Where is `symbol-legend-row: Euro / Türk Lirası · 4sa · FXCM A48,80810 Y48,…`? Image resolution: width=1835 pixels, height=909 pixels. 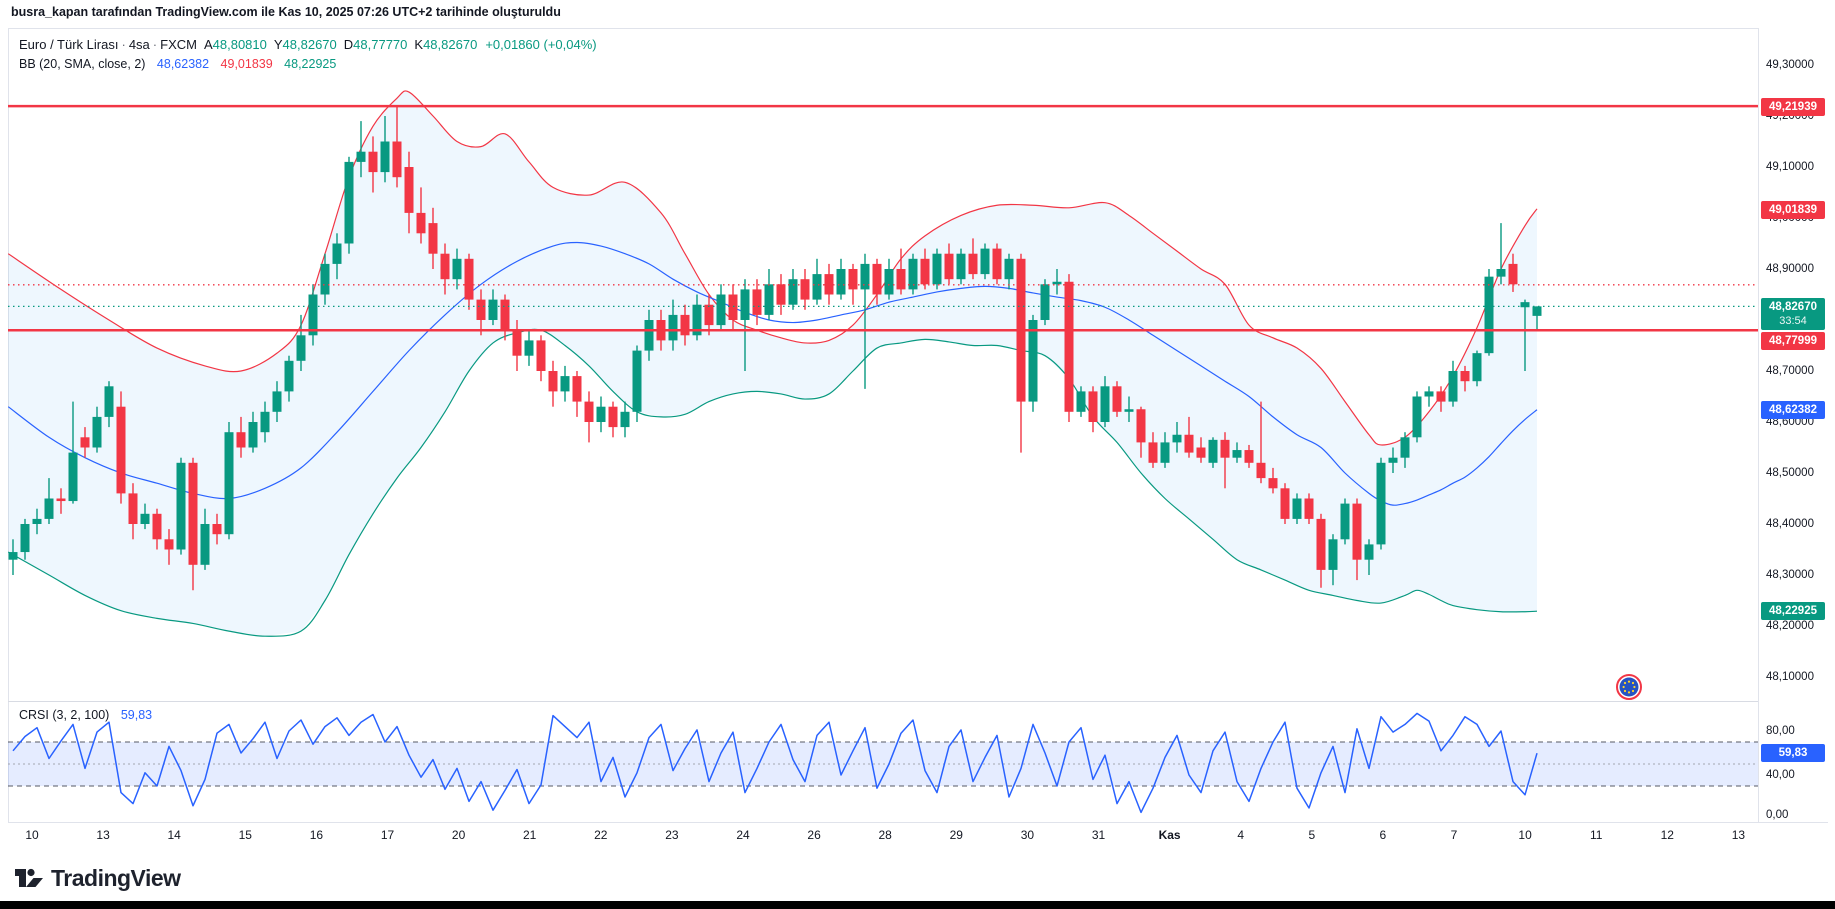 symbol-legend-row: Euro / Türk Lirası · 4sa · FXCM A48,80810 Y48,… is located at coordinates (308, 45).